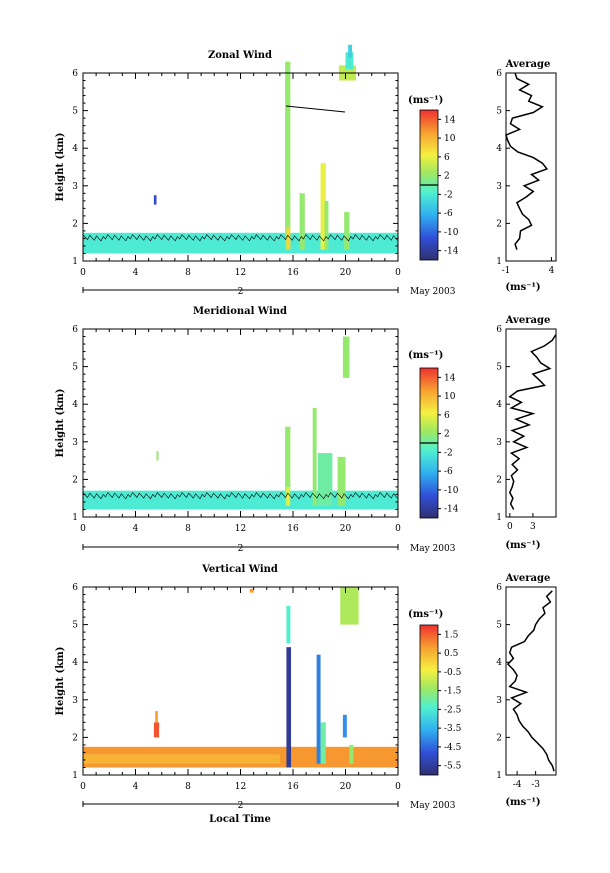 This screenshot has height=873, width=610. What do you see at coordinates (451, 654) in the screenshot?
I see `colorbar-tick-label: 0.5` at bounding box center [451, 654].